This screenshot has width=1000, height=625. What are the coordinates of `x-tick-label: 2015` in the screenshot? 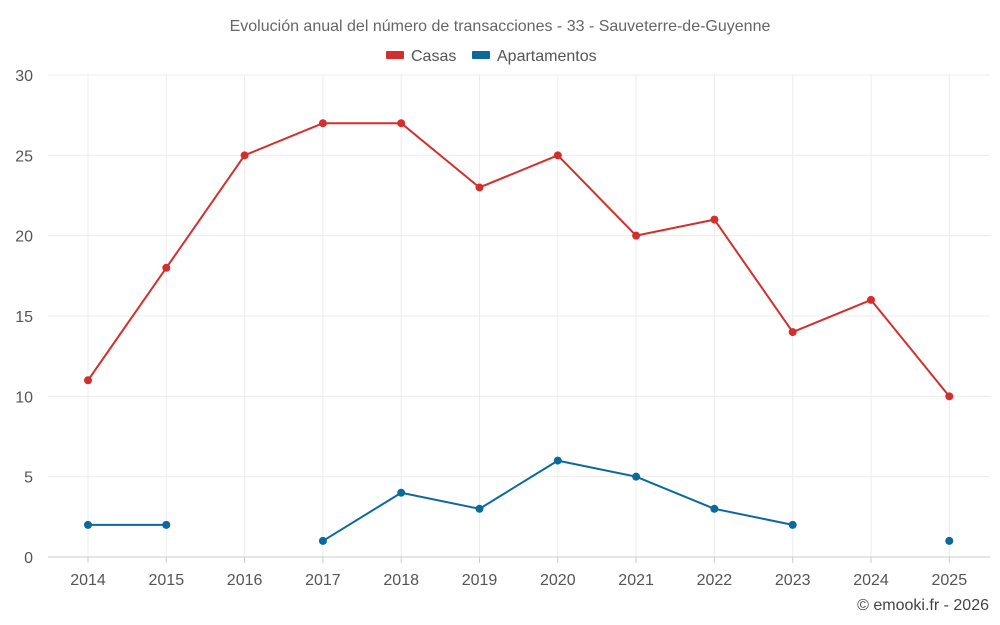 It's located at (167, 580).